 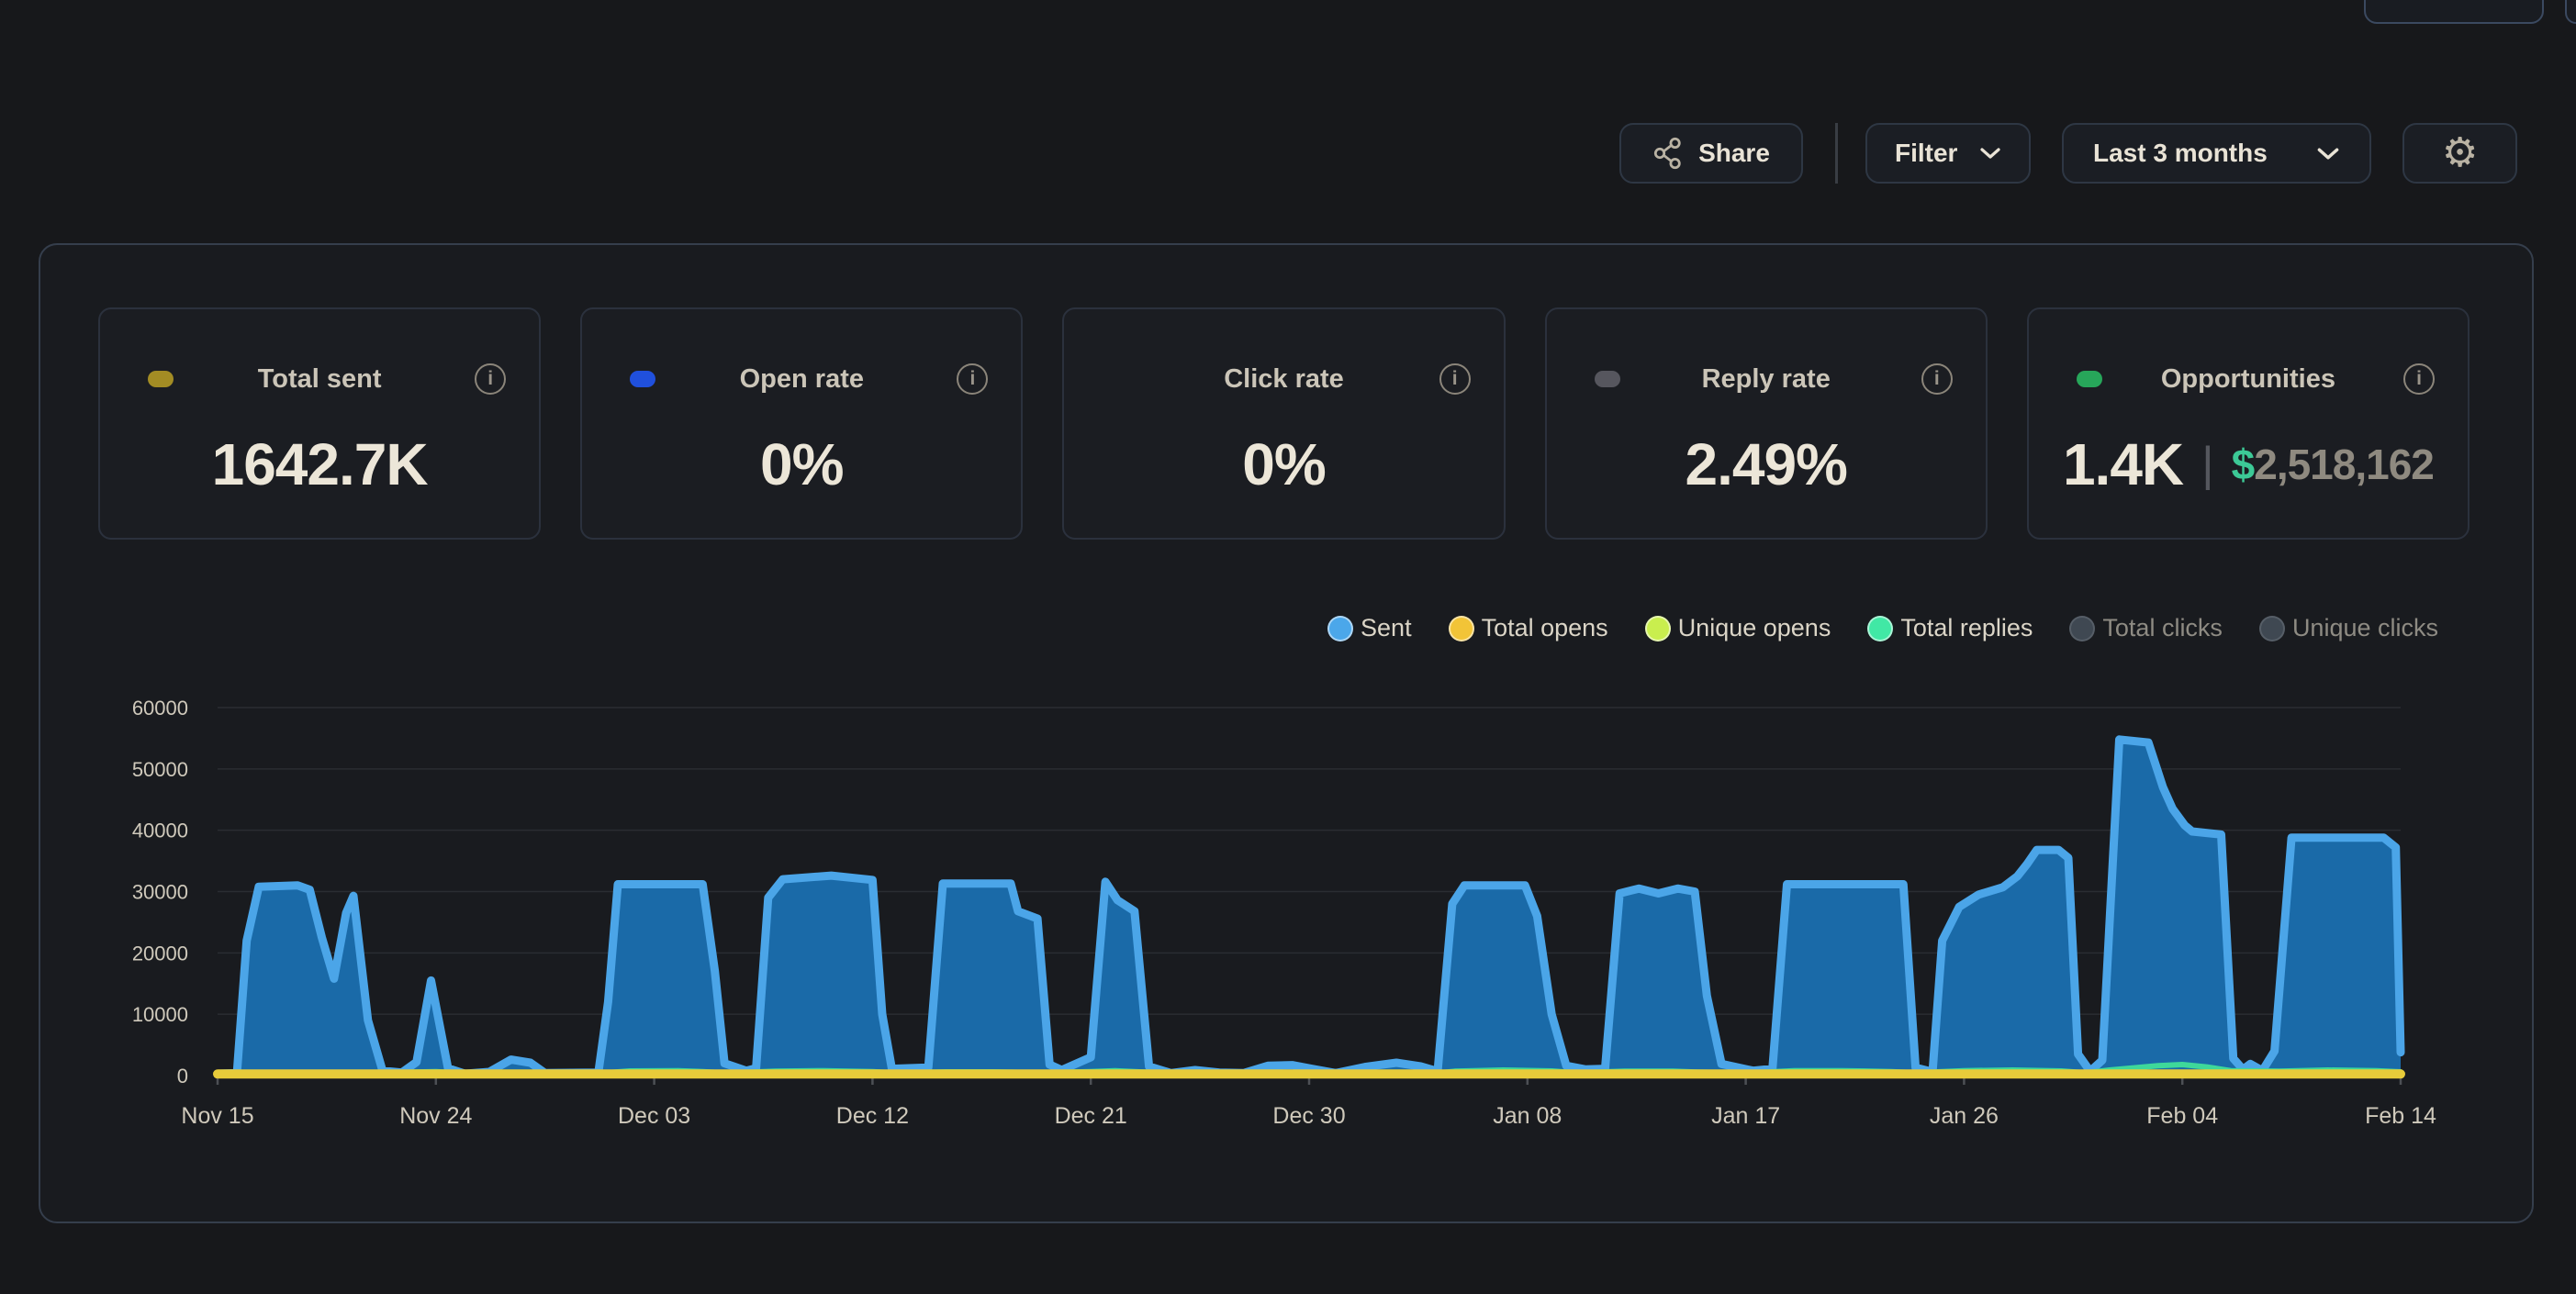 I want to click on x-axis-label: Feb 04, so click(x=2182, y=1116).